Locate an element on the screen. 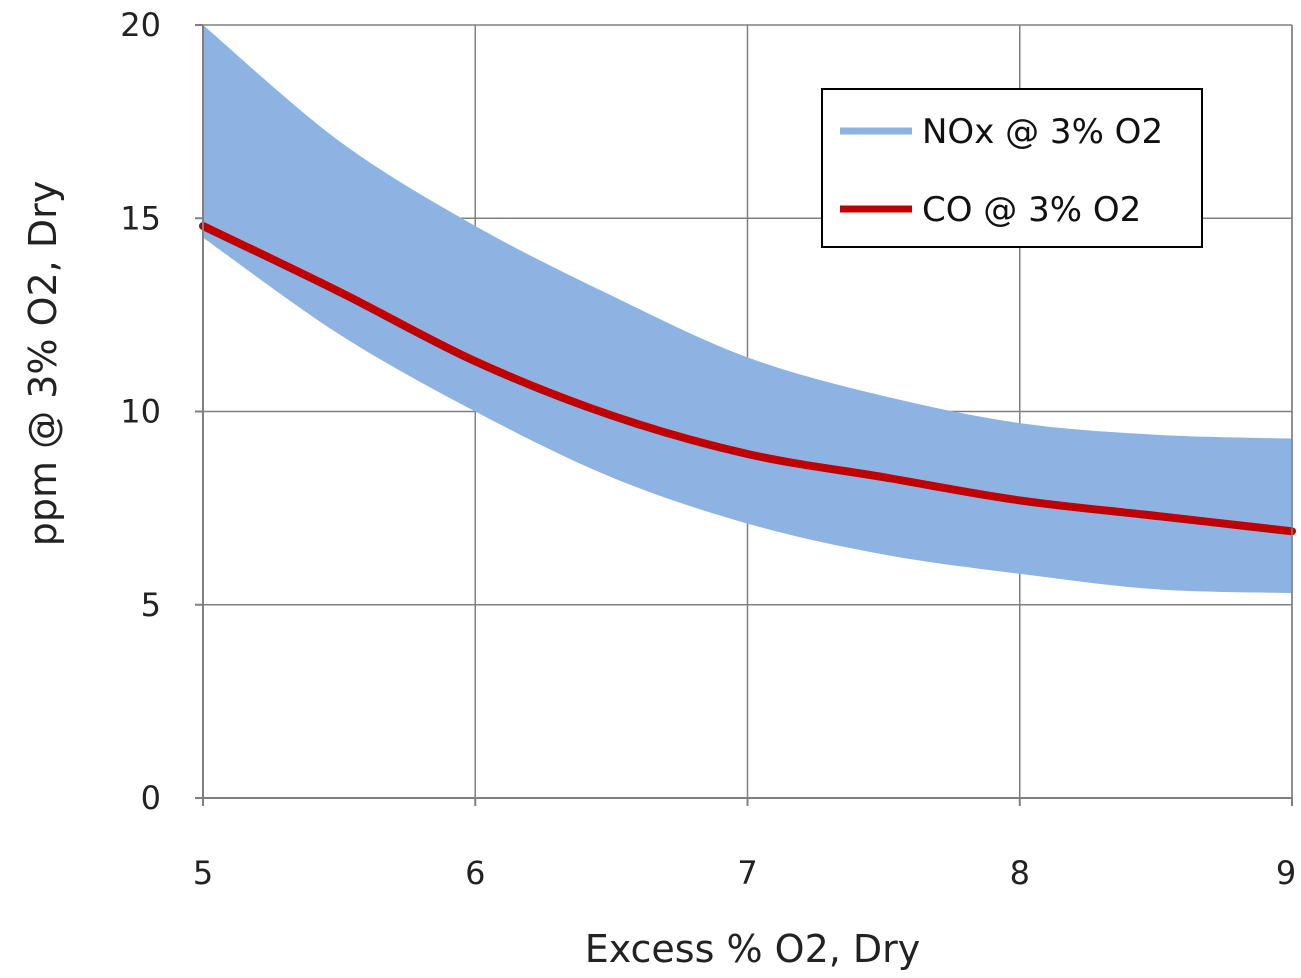  x-axis-title: Excess % O2, Dry is located at coordinates (753, 949).